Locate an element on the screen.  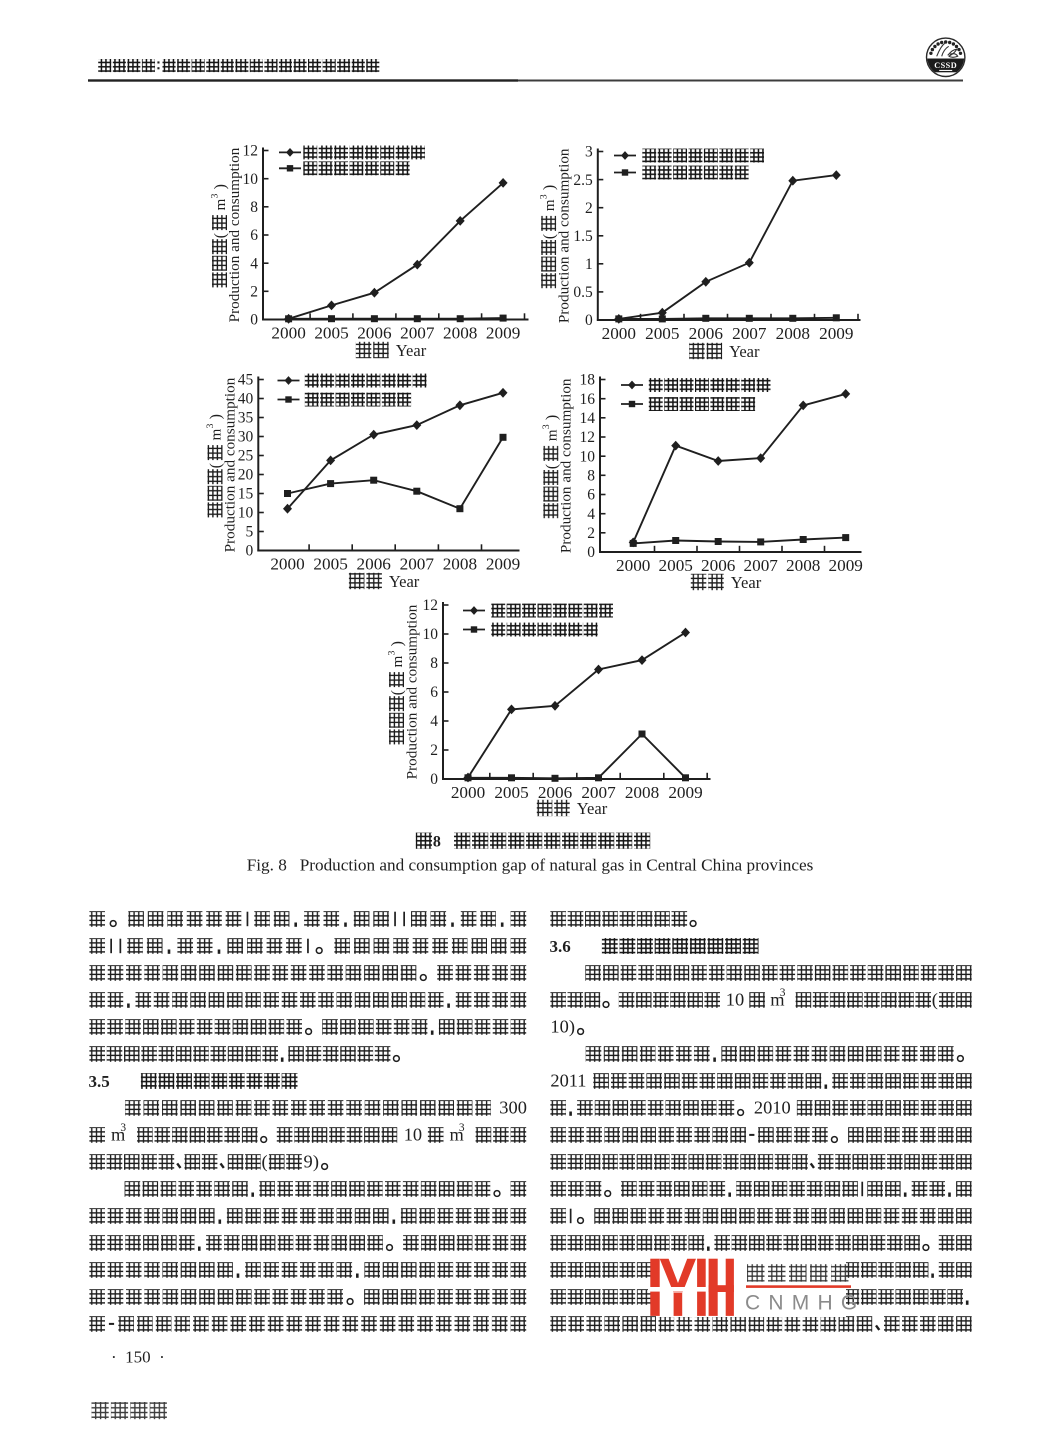
svg-text: 45 is located at coordinates (246, 380).